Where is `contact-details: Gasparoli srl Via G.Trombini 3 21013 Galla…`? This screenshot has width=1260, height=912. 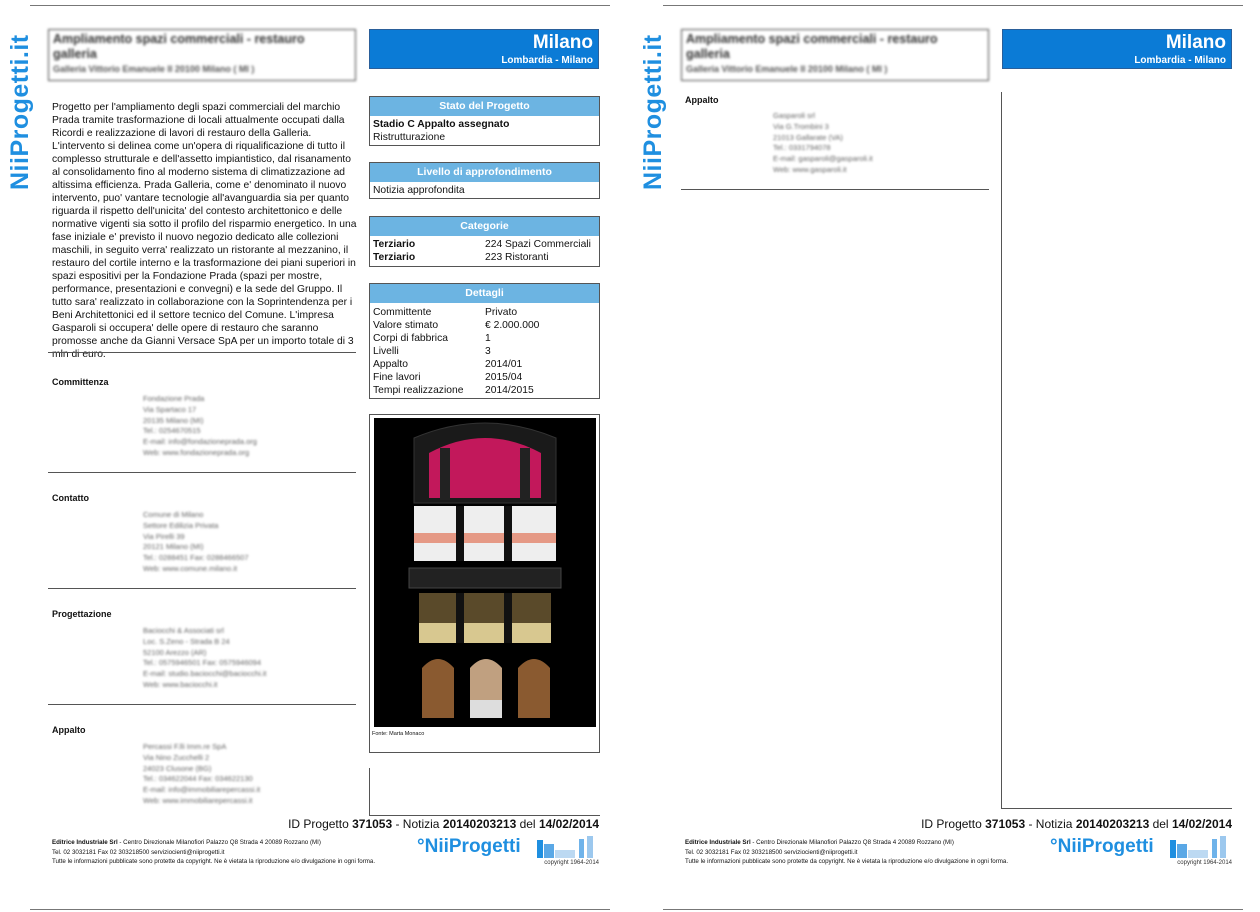 contact-details: Gasparoli srl Via G.Trombini 3 21013 Galla… is located at coordinates (823, 143).